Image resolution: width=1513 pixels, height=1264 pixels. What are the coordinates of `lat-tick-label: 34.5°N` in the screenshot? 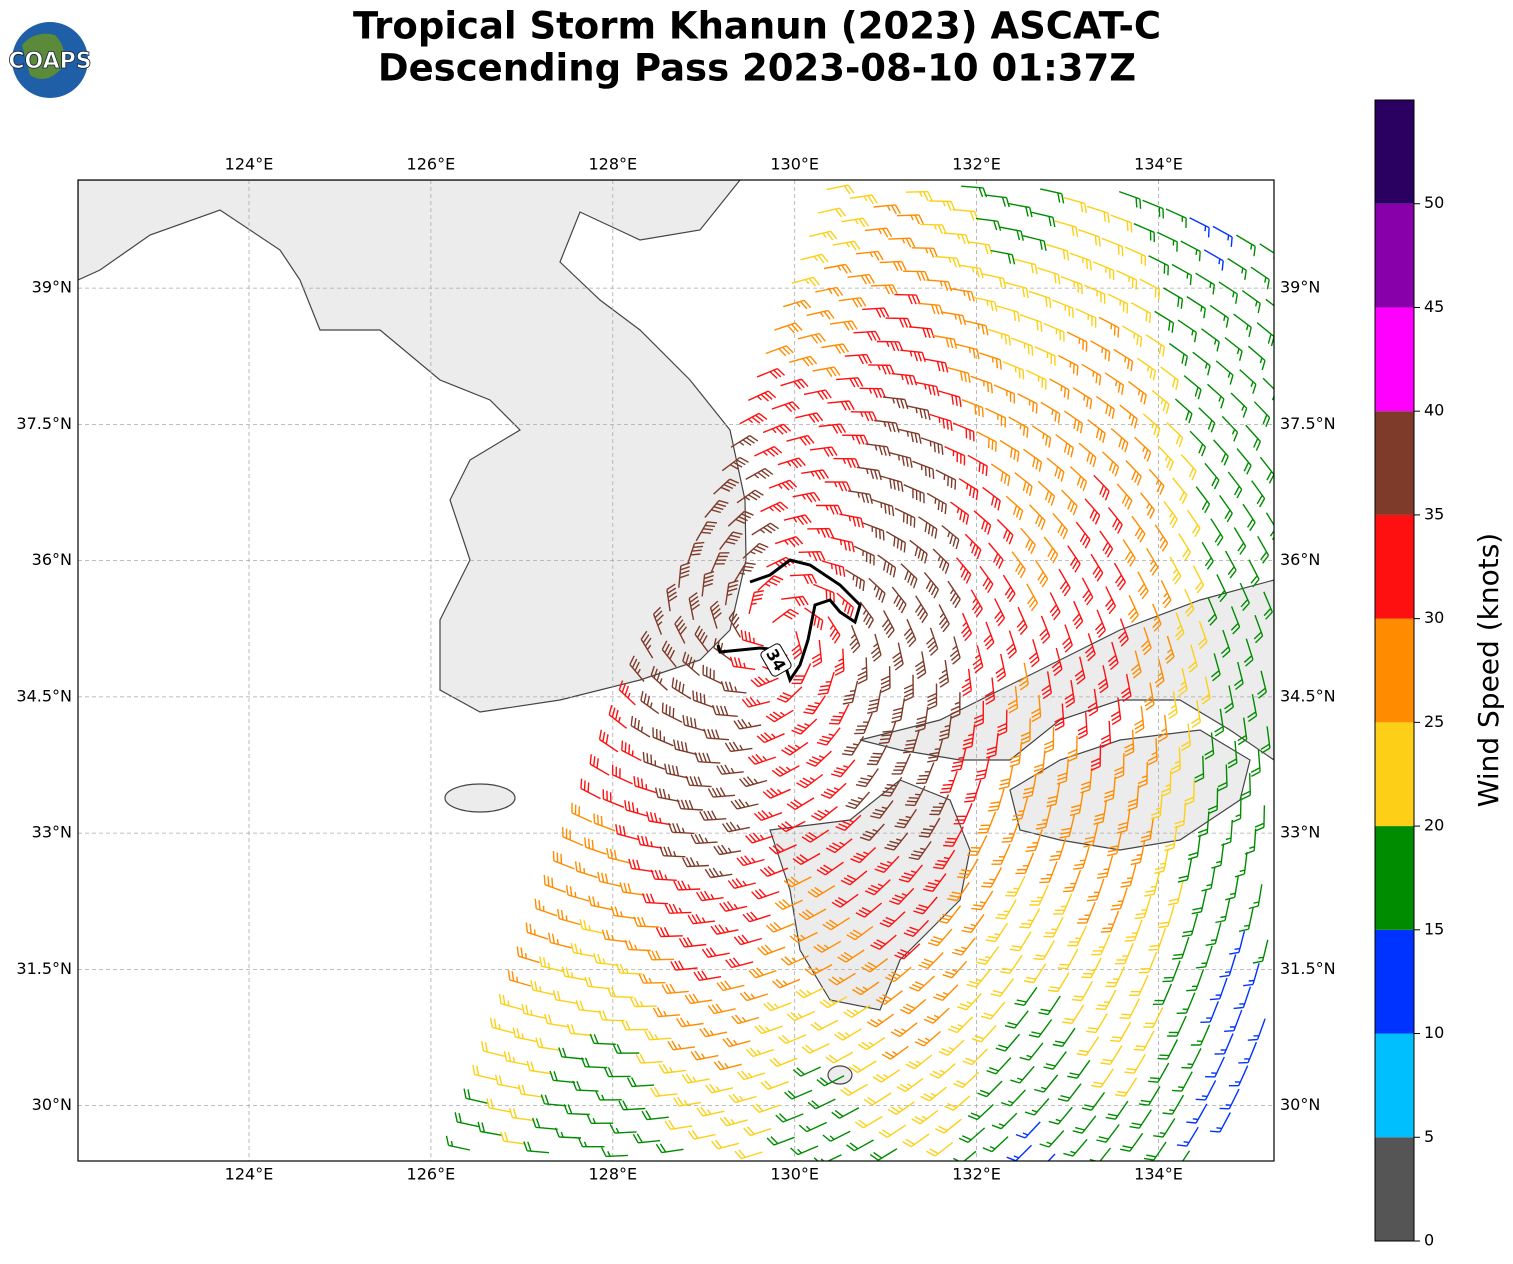 It's located at (1308, 695).